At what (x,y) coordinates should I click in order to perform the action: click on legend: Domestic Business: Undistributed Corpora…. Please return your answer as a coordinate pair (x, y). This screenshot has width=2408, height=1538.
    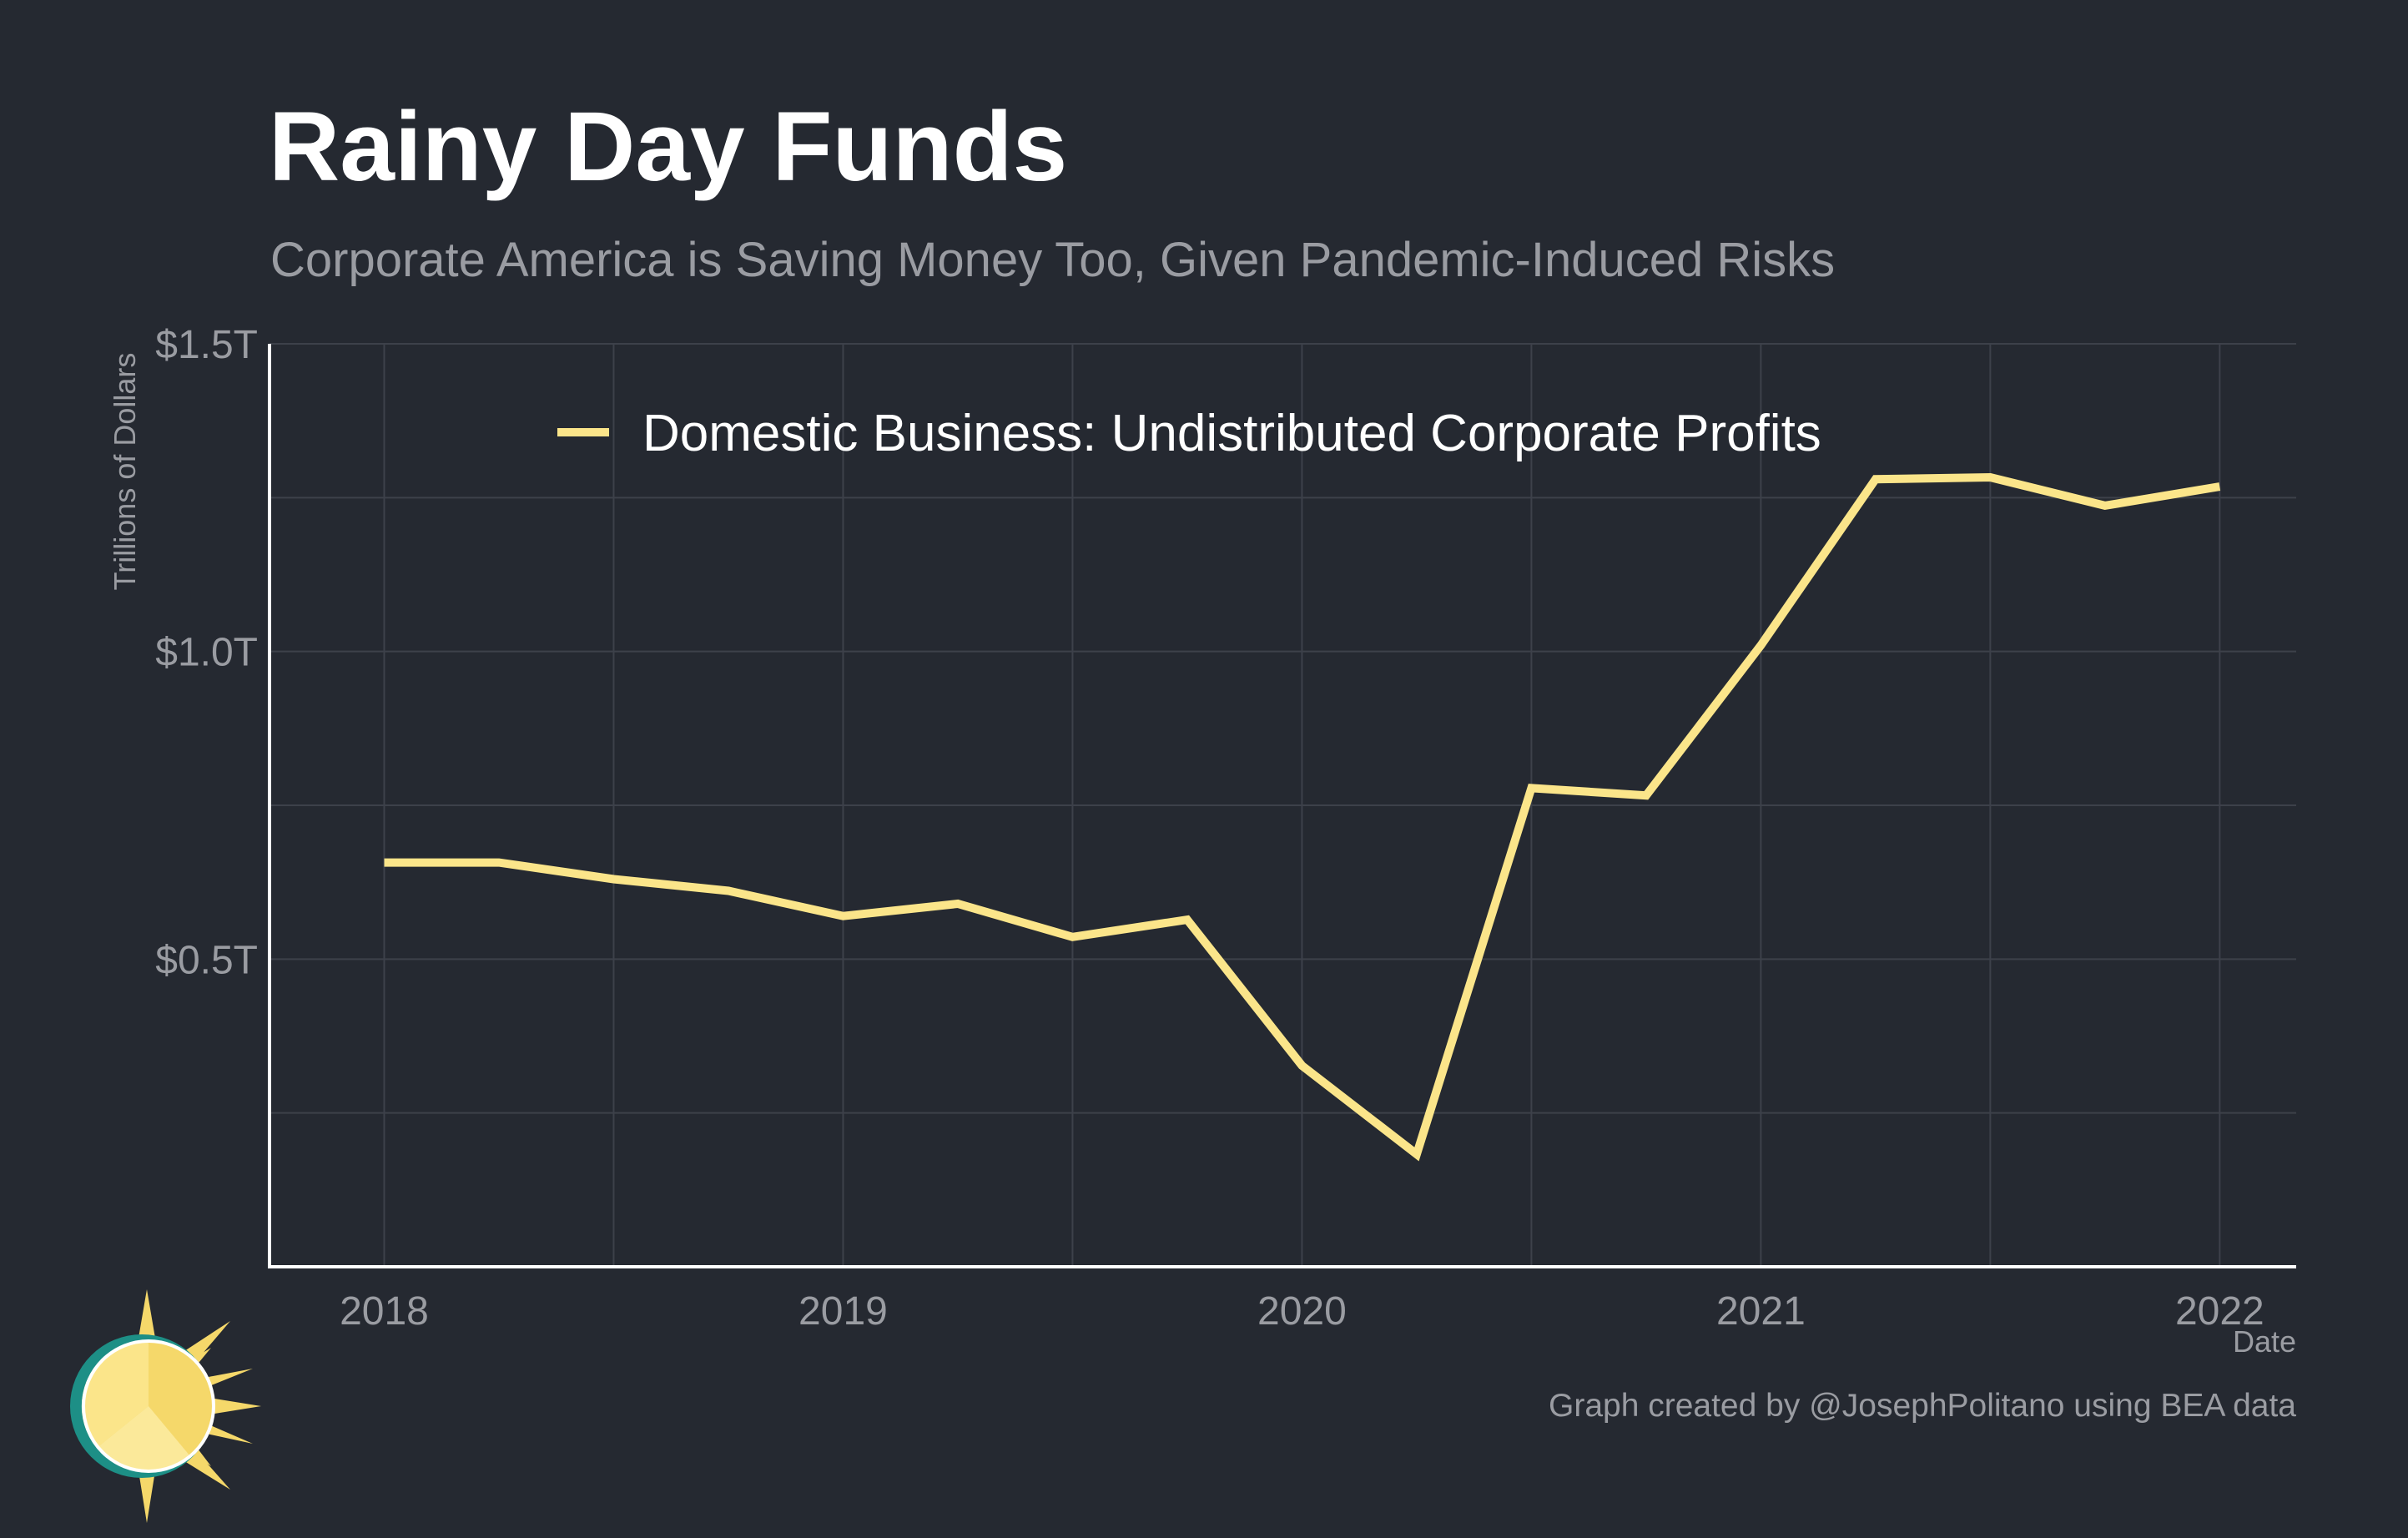
    Looking at the image, I should click on (1189, 433).